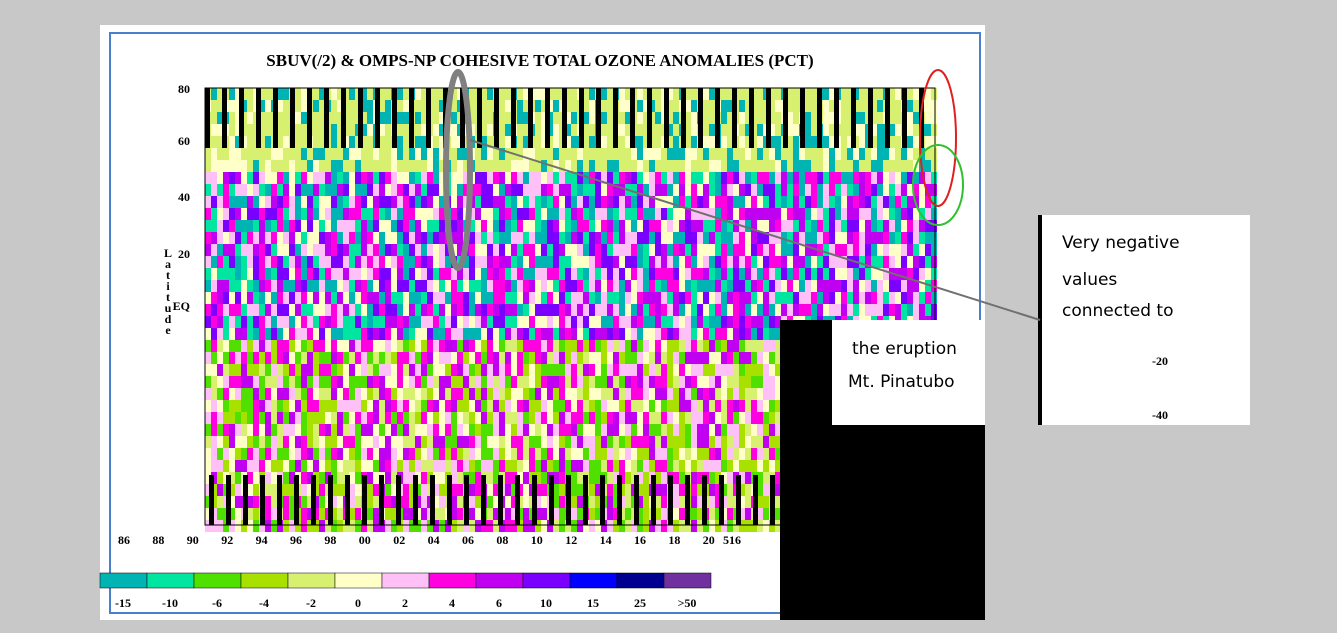 The width and height of the screenshot is (1337, 633). I want to click on x-tick-label: 12, so click(571, 540).